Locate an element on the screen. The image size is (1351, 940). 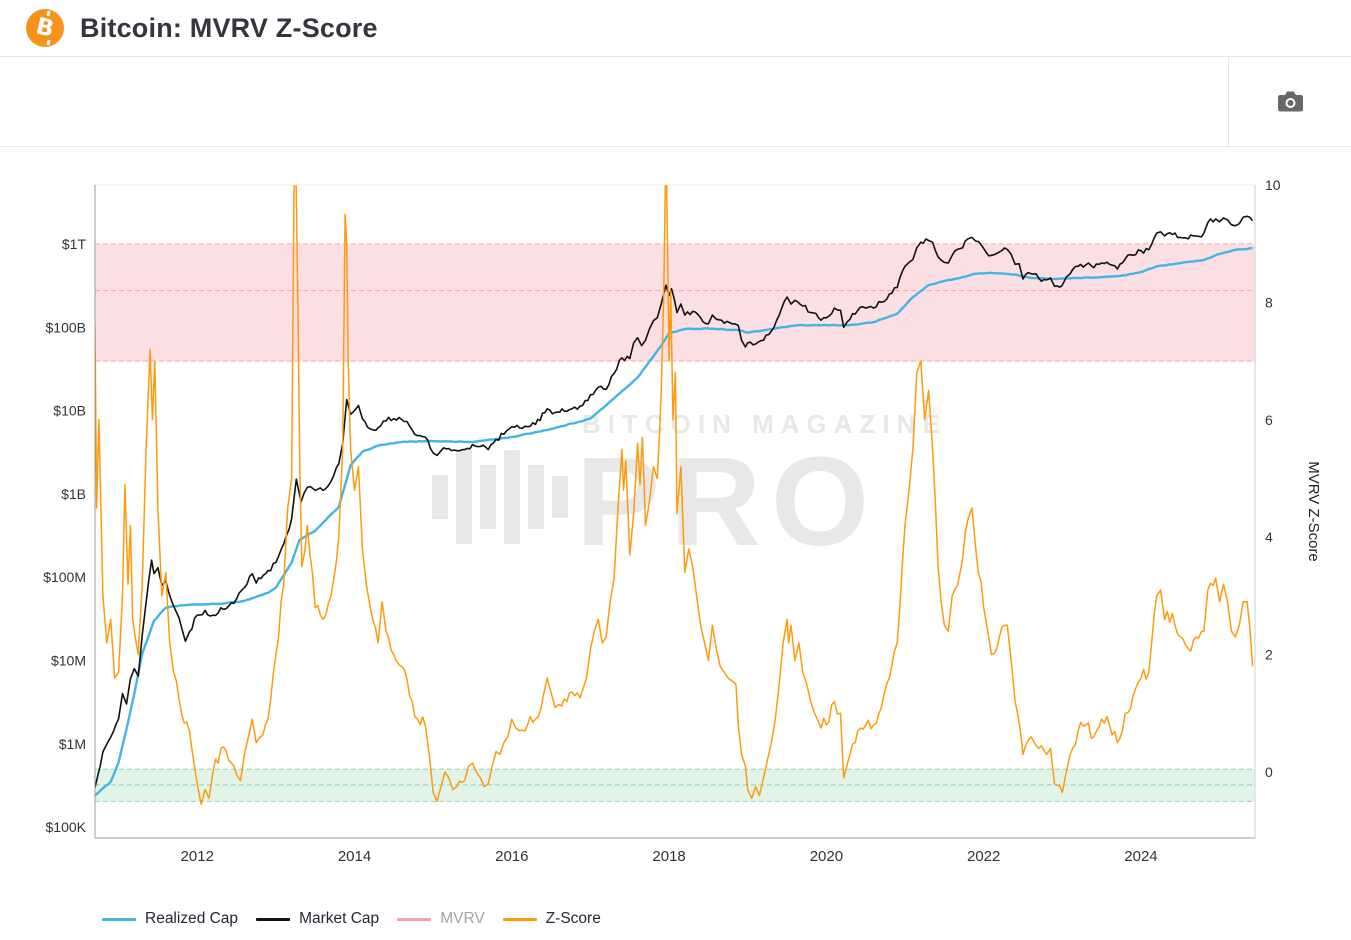
legend-item-realized-cap: Realized Cap is located at coordinates (170, 919).